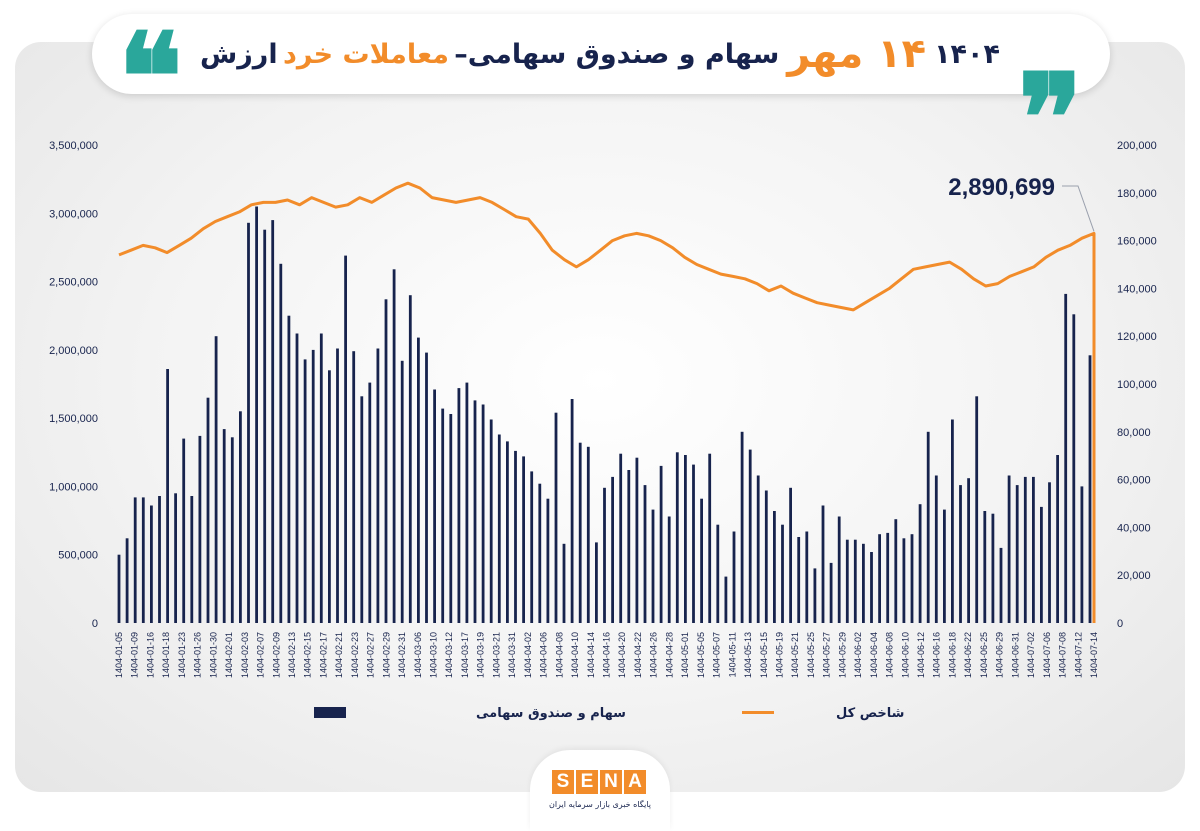 The height and width of the screenshot is (831, 1200). Describe the element at coordinates (953, 655) in the screenshot. I see `x-tick-label: 1404-06-18` at that location.